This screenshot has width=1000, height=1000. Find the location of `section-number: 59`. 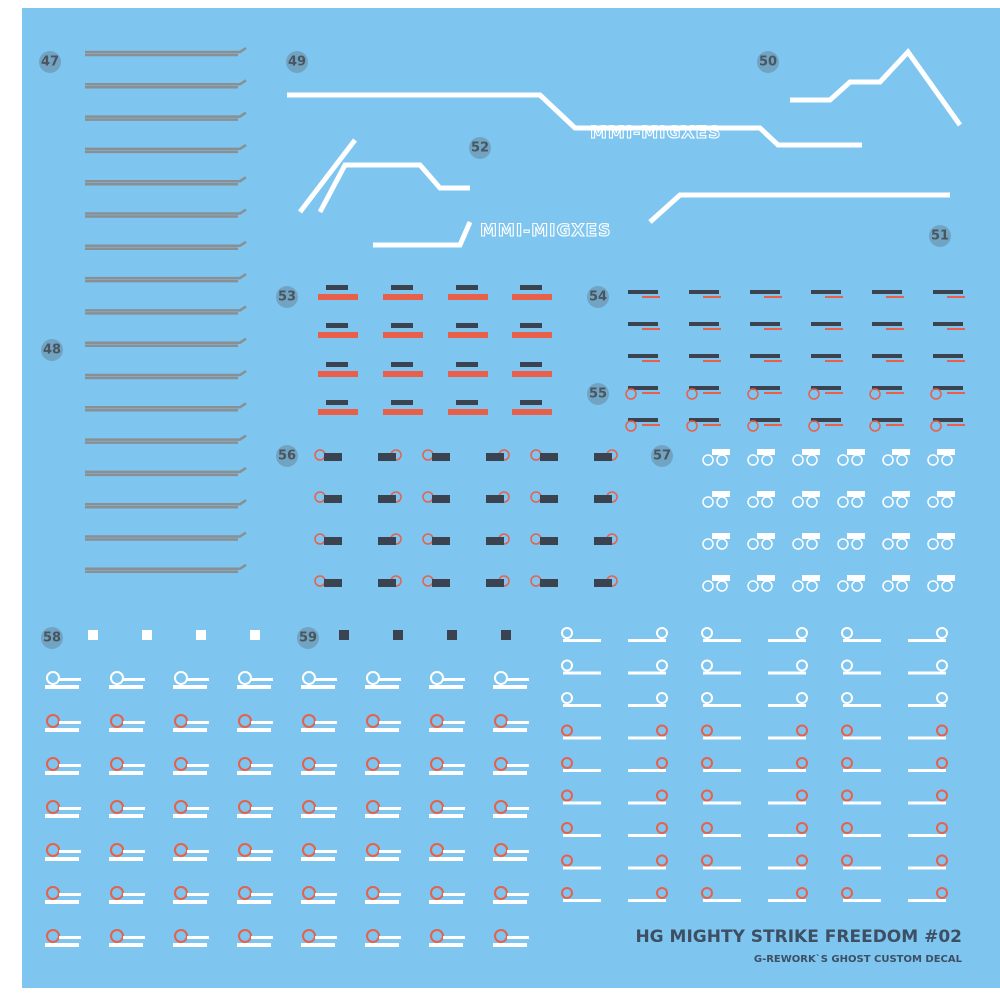

section-number: 59 is located at coordinates (308, 638).